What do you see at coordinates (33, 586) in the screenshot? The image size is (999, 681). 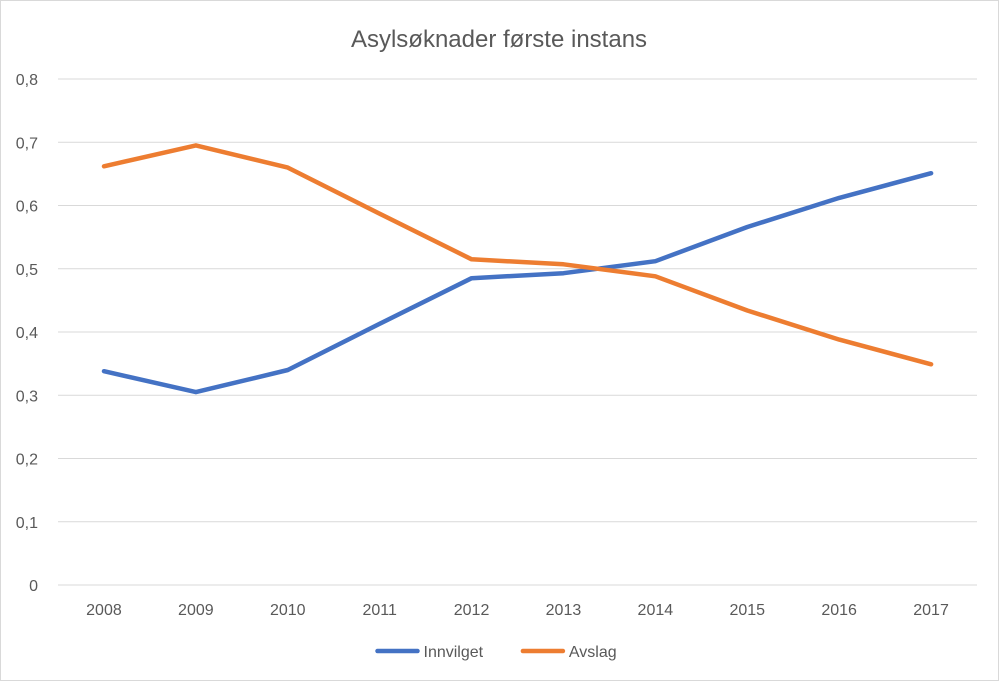 I see `y-tick-label: 0` at bounding box center [33, 586].